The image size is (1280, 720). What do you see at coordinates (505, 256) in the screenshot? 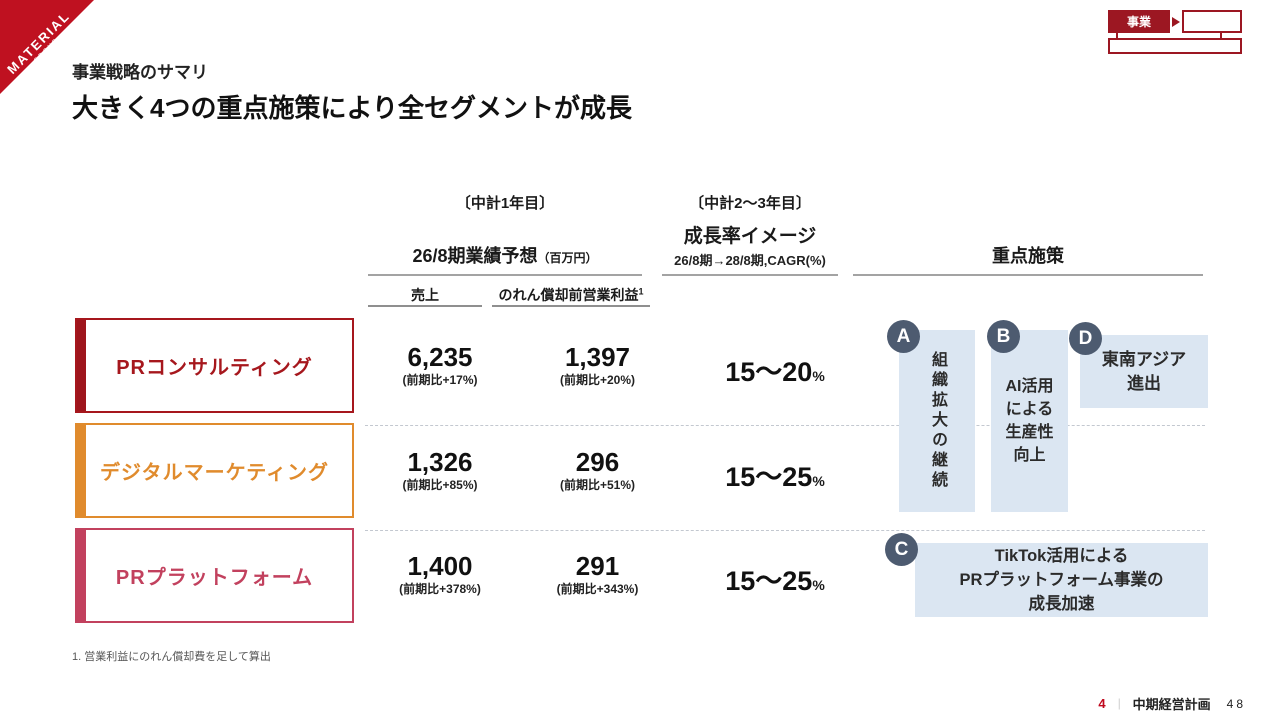
I see `group1-title: 26/8期業績予想（百万円）` at bounding box center [505, 256].